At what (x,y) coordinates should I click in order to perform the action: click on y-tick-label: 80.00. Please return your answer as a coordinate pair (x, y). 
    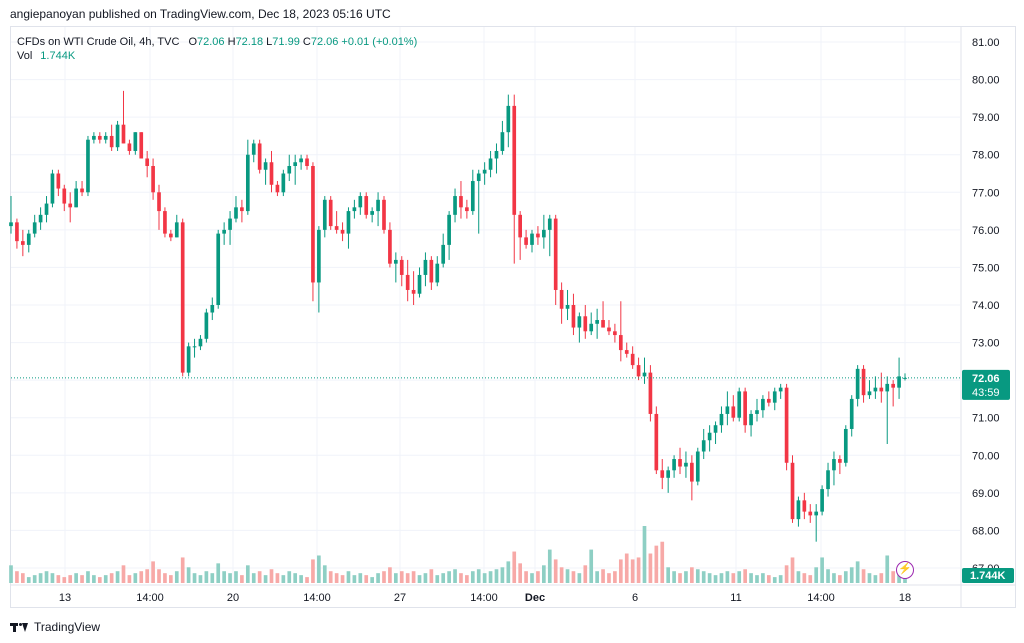
    Looking at the image, I should click on (986, 81).